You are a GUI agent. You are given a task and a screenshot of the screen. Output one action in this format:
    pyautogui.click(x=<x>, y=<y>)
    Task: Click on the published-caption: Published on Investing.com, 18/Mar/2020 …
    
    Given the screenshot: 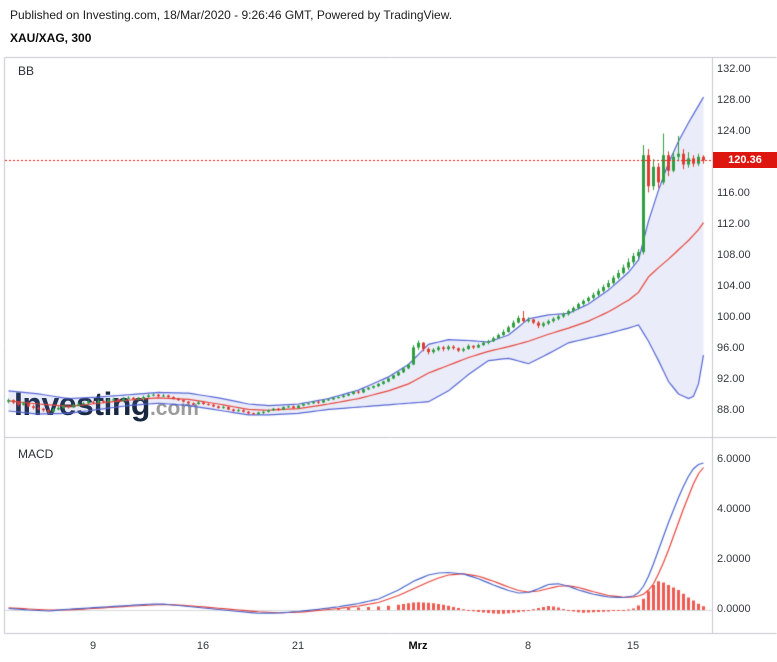 What is the action you would take?
    pyautogui.click(x=231, y=15)
    